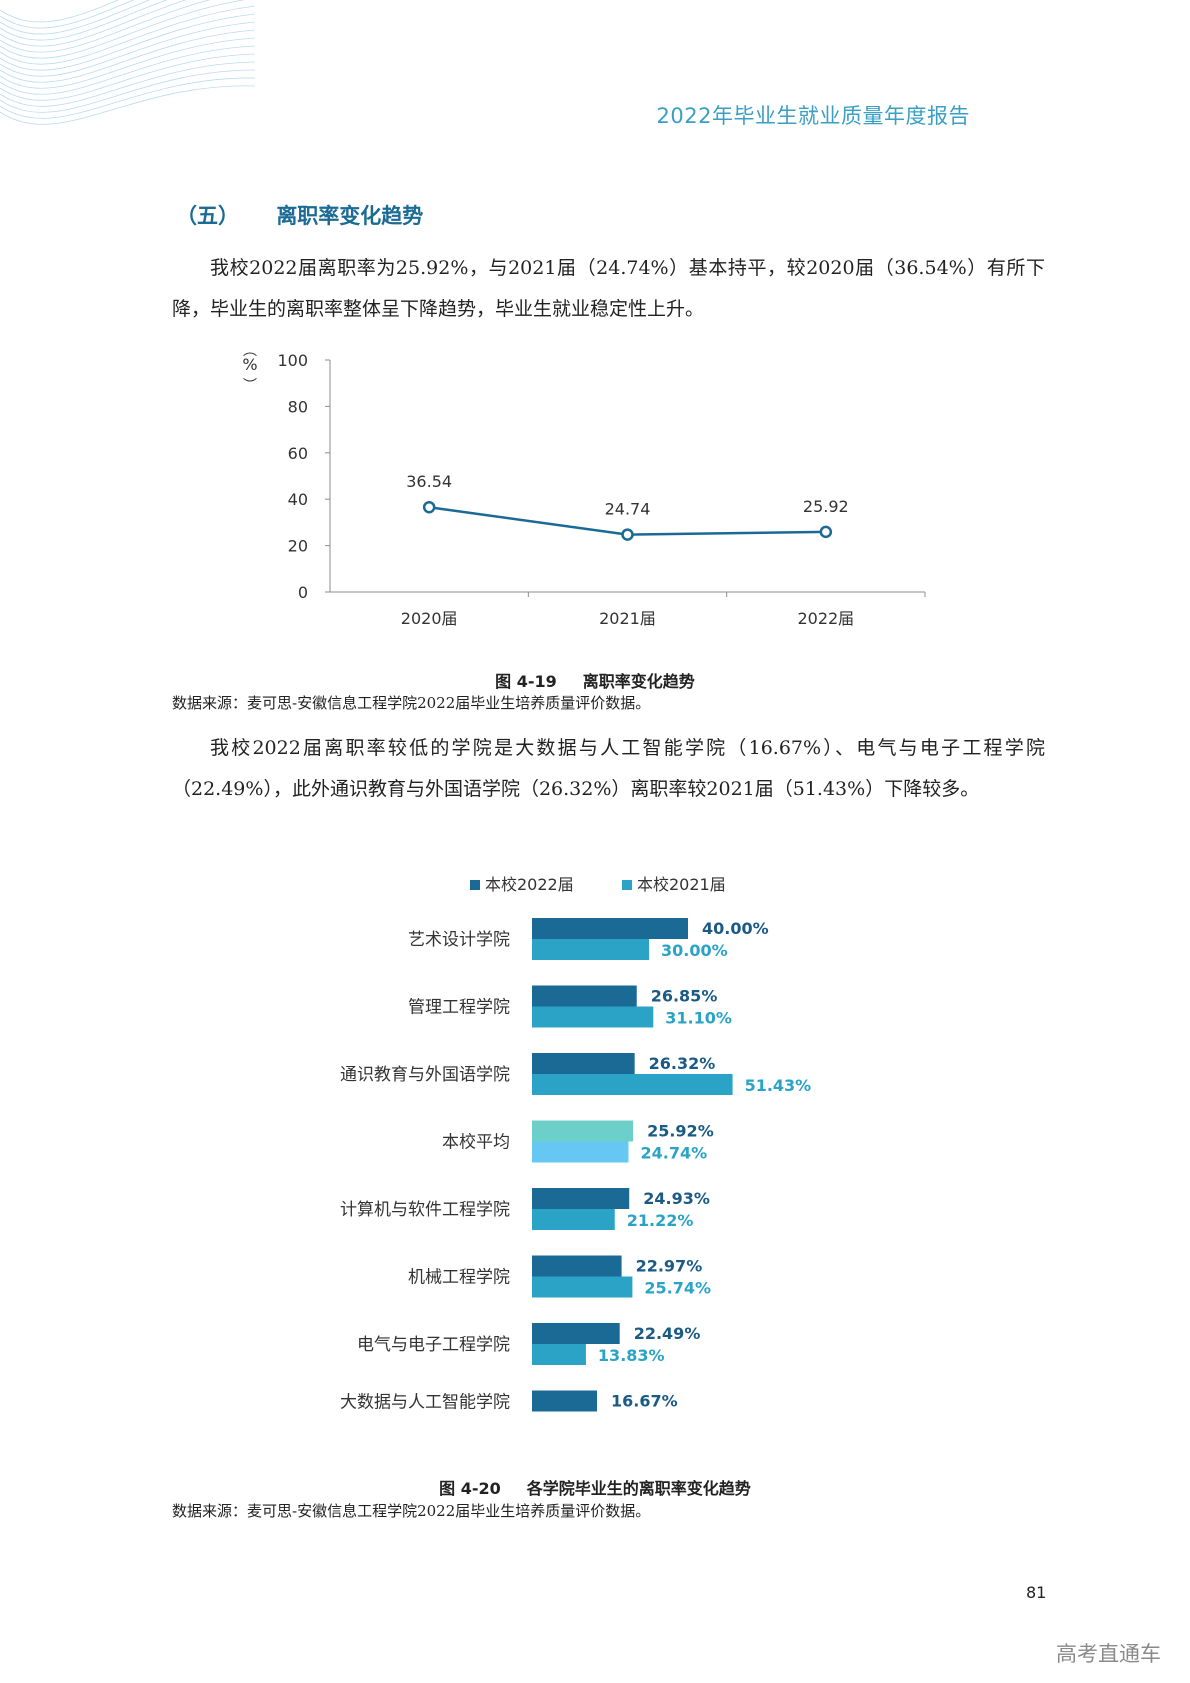 The width and height of the screenshot is (1190, 1683). Describe the element at coordinates (669, 1266) in the screenshot. I see `bar-2022-label: 22.97%` at that location.